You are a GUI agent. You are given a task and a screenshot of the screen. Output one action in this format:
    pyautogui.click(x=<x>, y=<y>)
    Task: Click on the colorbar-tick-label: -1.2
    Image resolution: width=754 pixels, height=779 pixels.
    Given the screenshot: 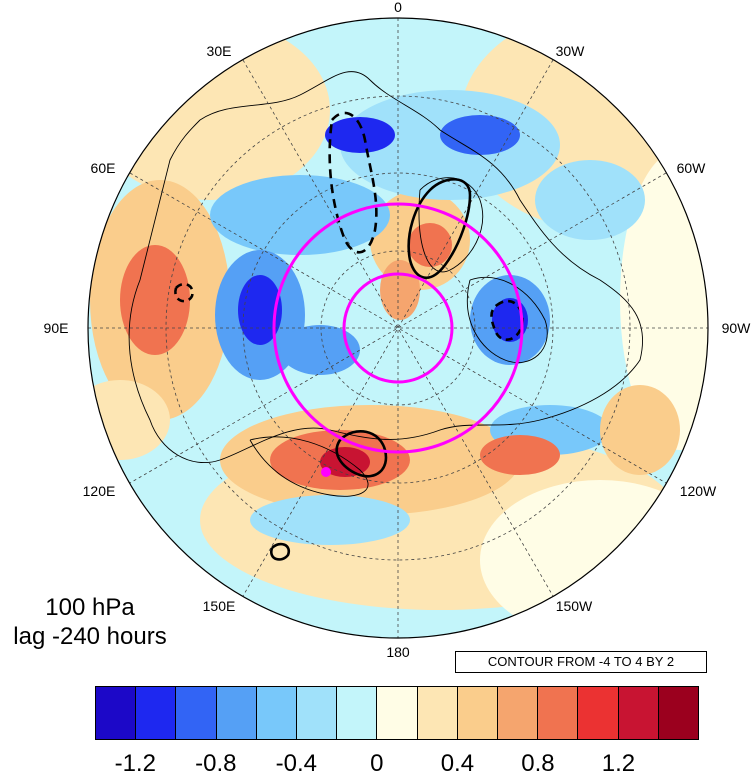 What is the action you would take?
    pyautogui.click(x=135, y=763)
    